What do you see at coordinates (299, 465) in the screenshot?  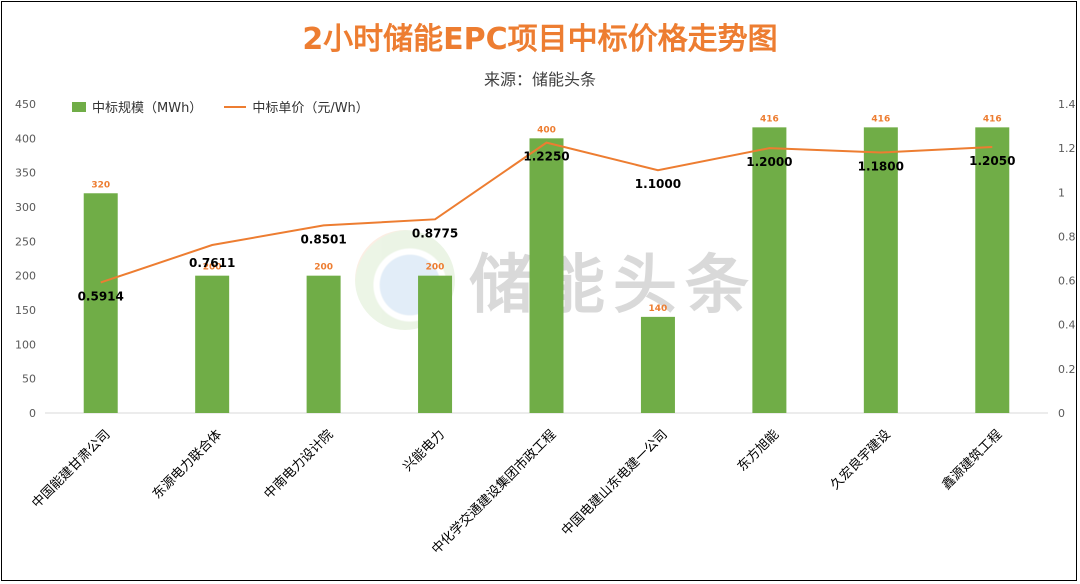 I see `x-tick-label: 中南电力设计院` at bounding box center [299, 465].